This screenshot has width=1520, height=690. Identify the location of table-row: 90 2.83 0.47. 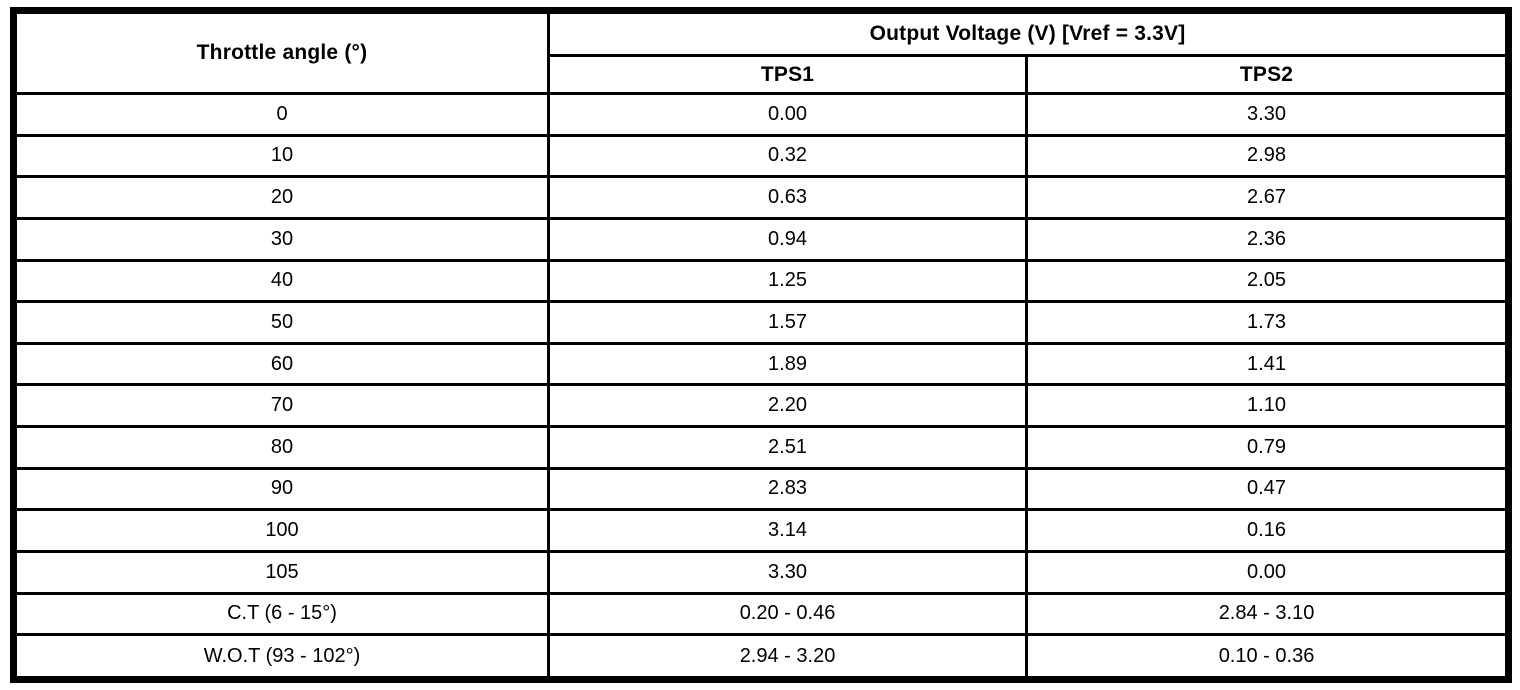
(761, 489).